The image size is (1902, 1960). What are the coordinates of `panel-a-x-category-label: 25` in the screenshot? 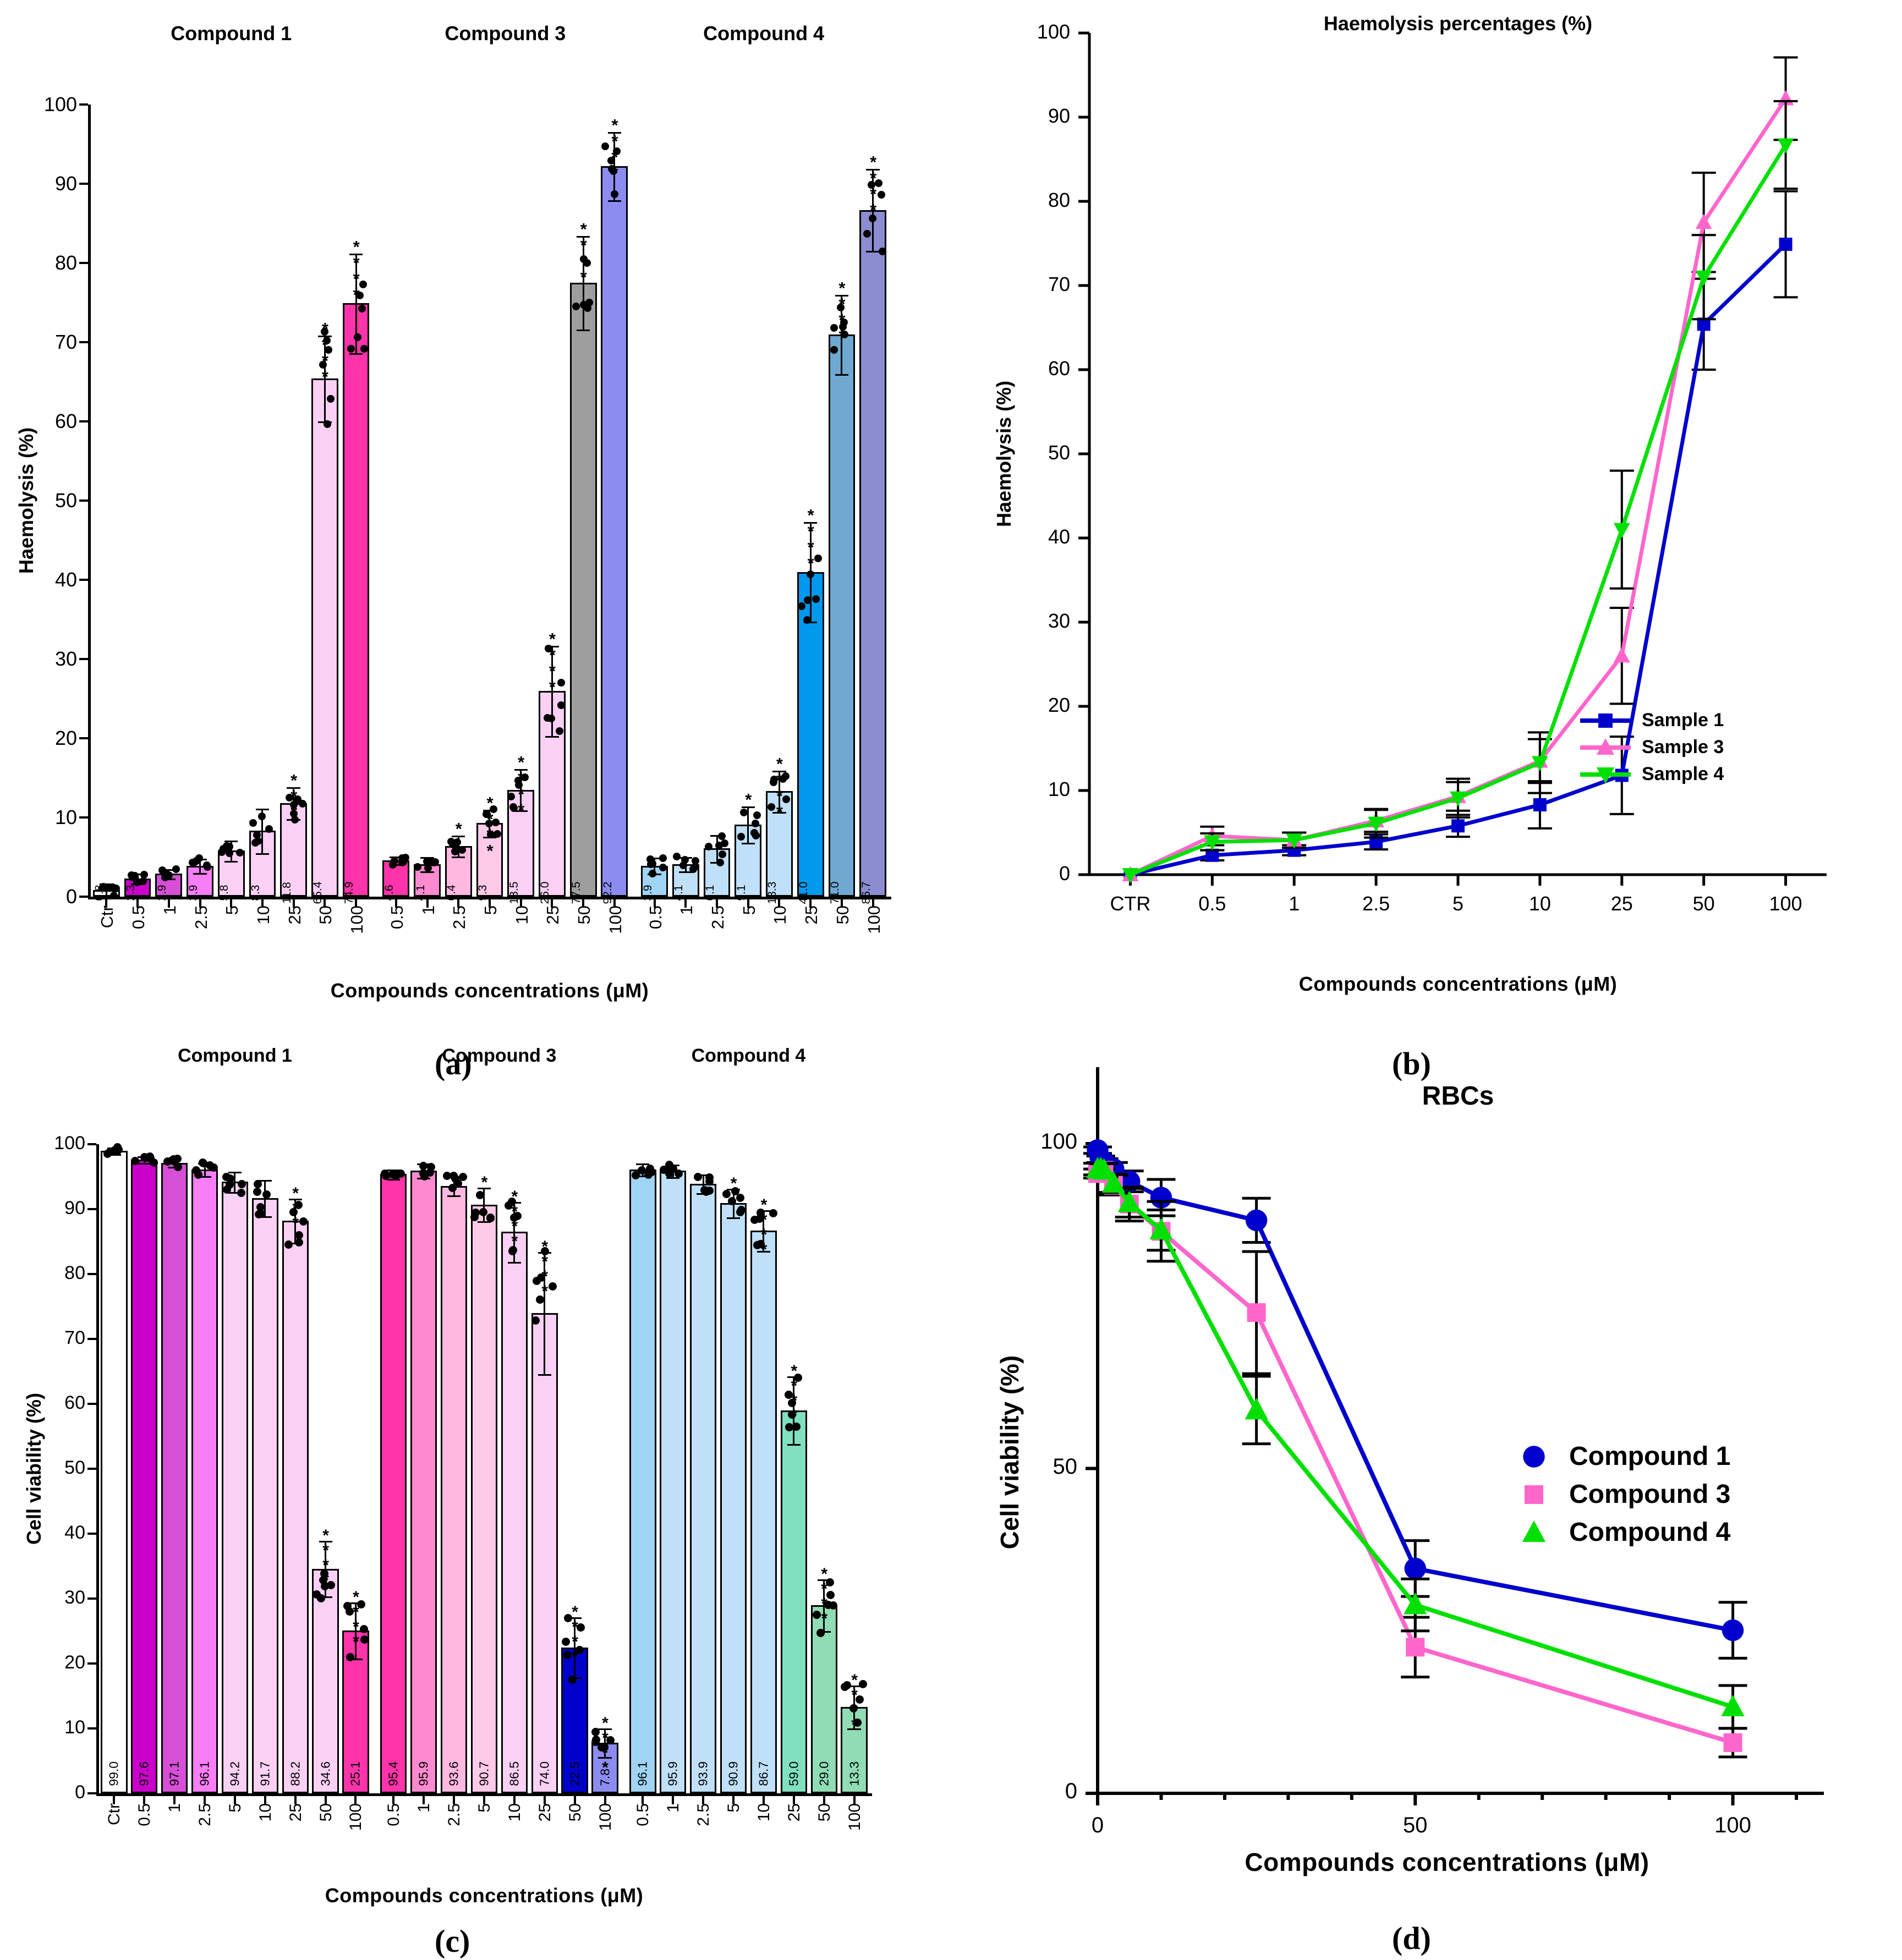 It's located at (553, 915).